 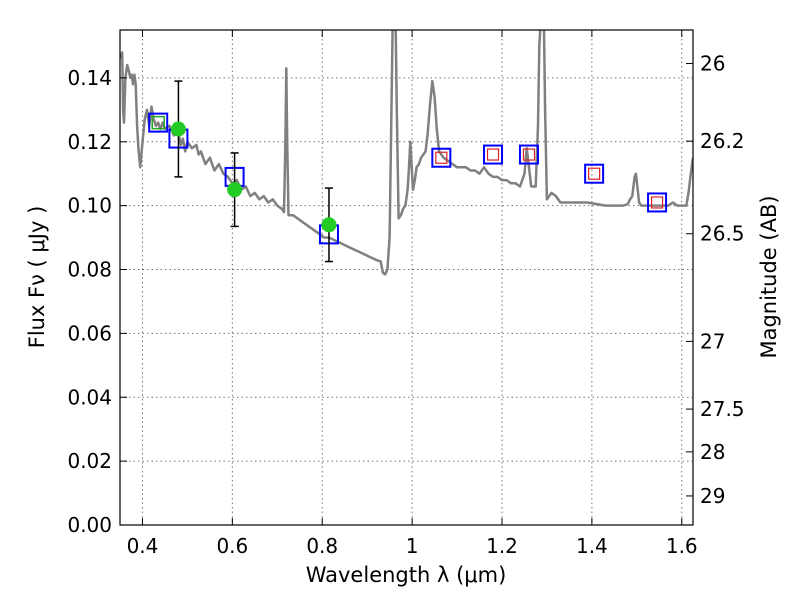 What do you see at coordinates (712, 64) in the screenshot?
I see `right-tick-label: 26` at bounding box center [712, 64].